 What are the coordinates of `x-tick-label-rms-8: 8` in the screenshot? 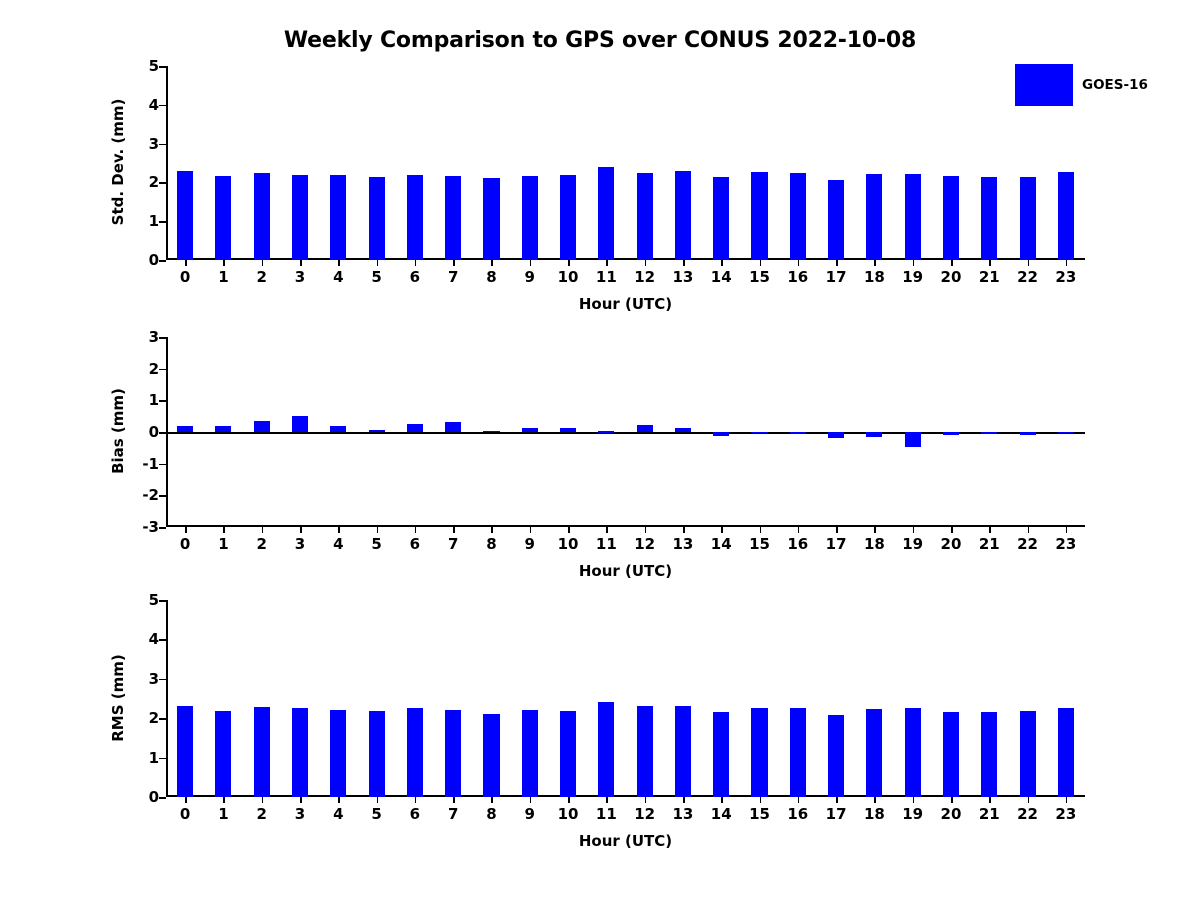 It's located at (491, 814).